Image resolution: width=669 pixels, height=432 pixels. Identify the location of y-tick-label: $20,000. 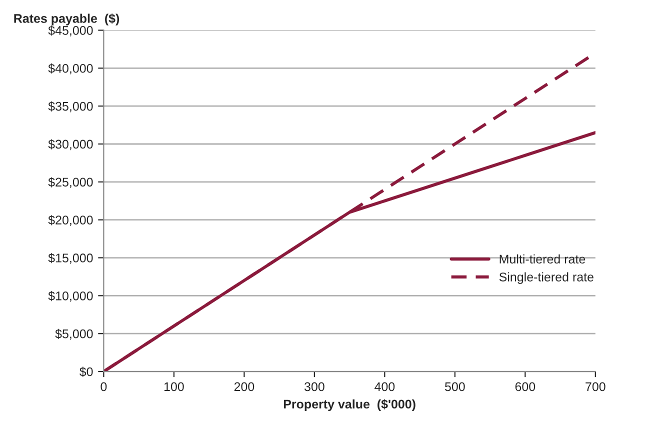
(70, 220).